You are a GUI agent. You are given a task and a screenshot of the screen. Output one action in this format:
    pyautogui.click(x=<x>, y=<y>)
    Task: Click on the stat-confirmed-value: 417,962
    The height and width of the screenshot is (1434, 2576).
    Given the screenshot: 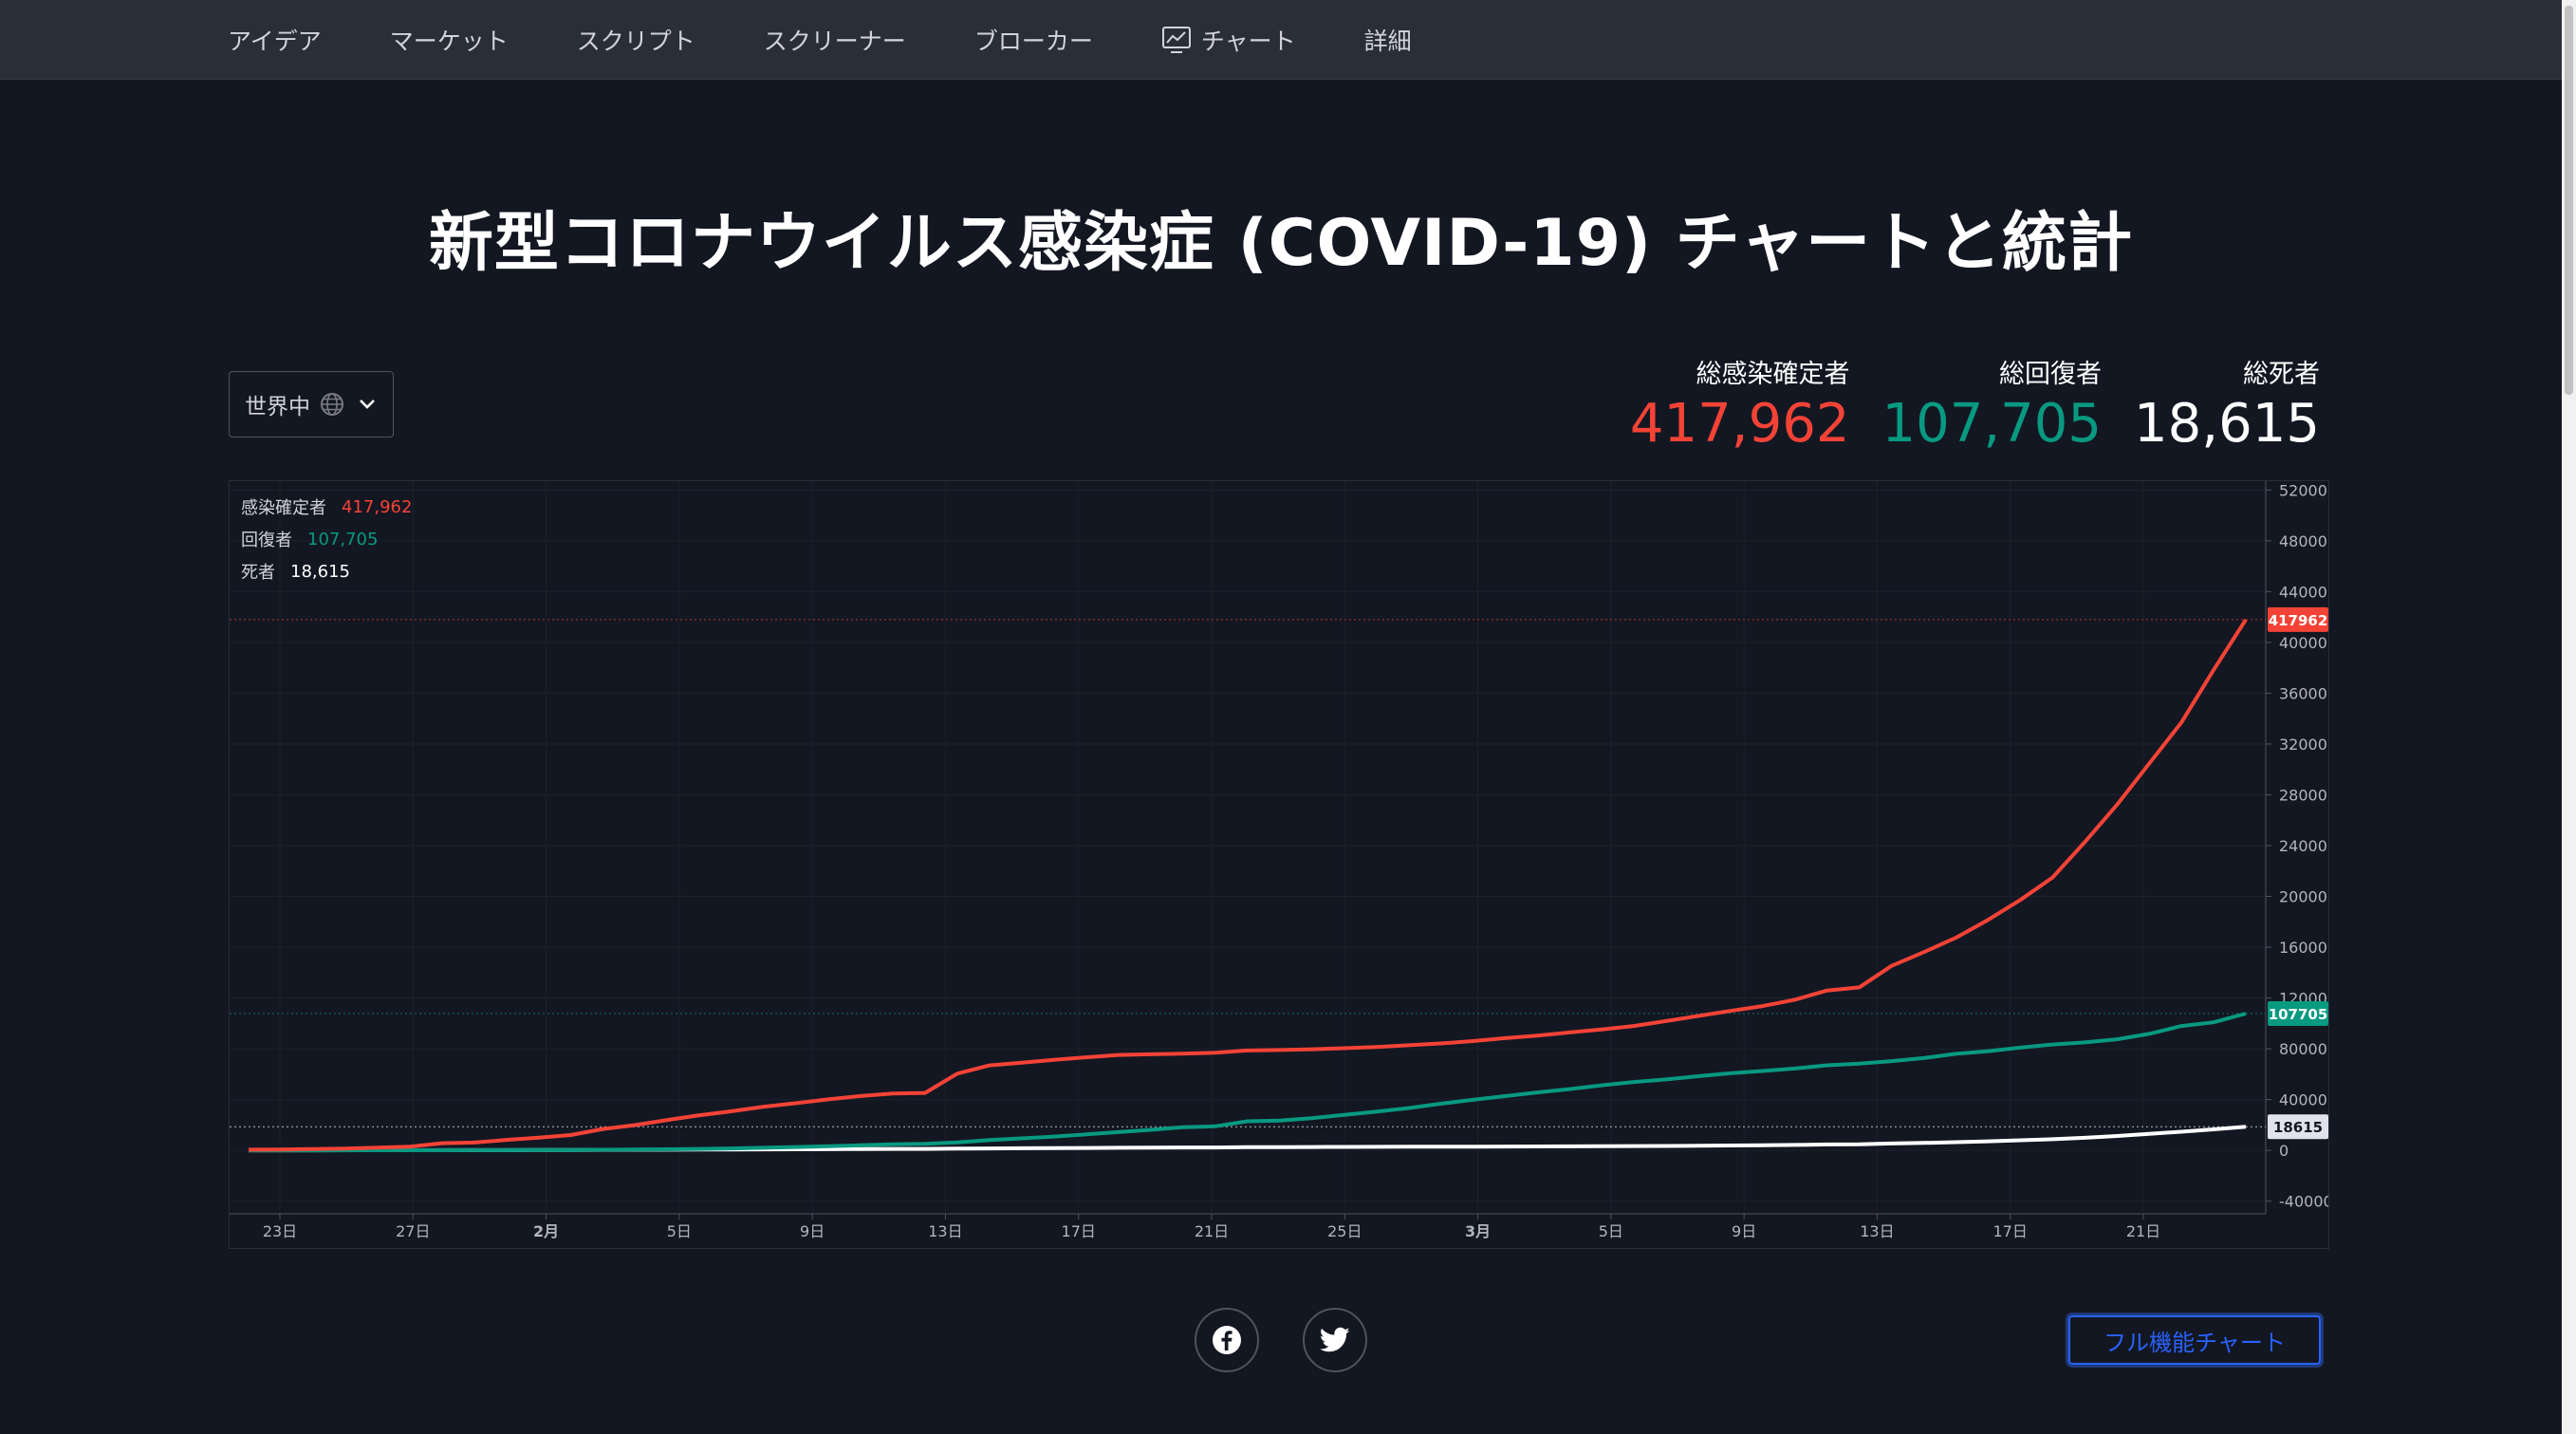 What is the action you would take?
    pyautogui.click(x=1739, y=424)
    